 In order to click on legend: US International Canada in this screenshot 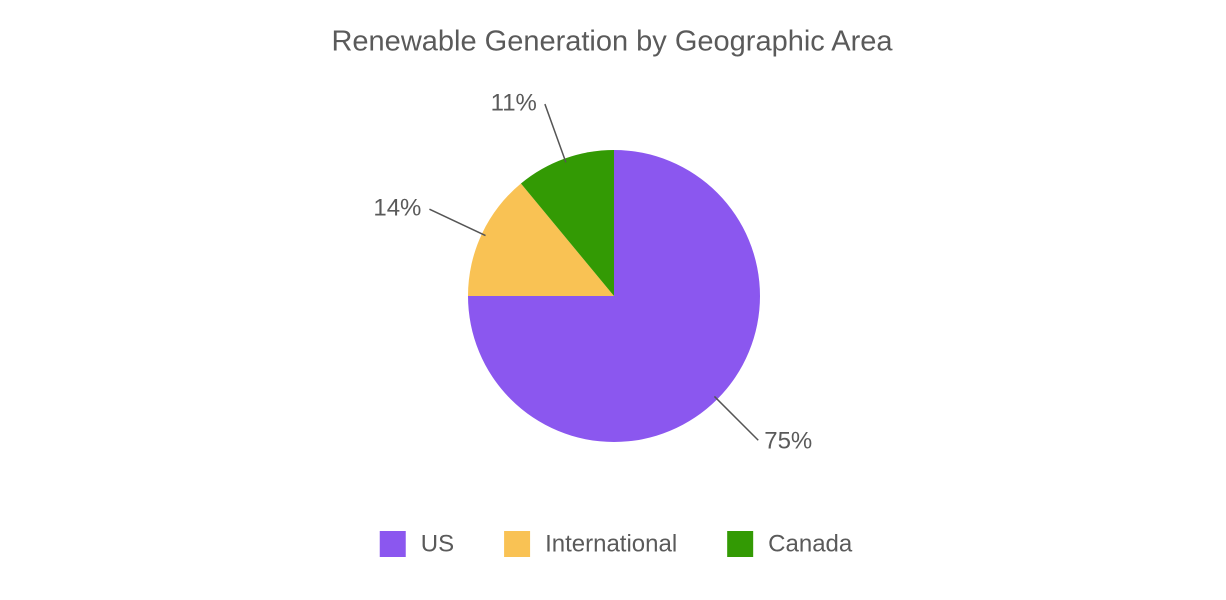, I will do `click(616, 543)`.